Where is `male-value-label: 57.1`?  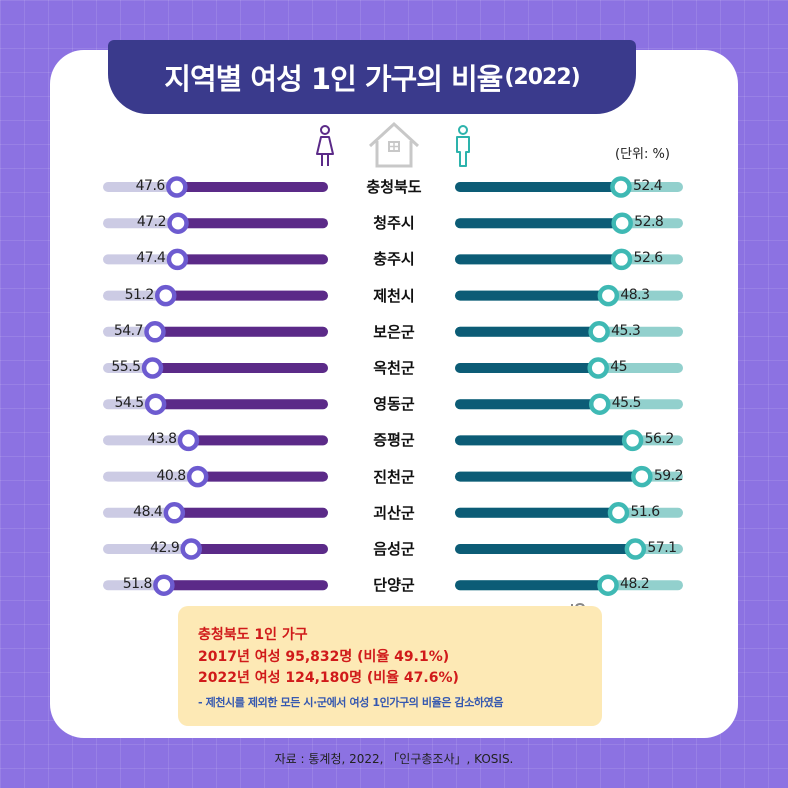 male-value-label: 57.1 is located at coordinates (662, 548).